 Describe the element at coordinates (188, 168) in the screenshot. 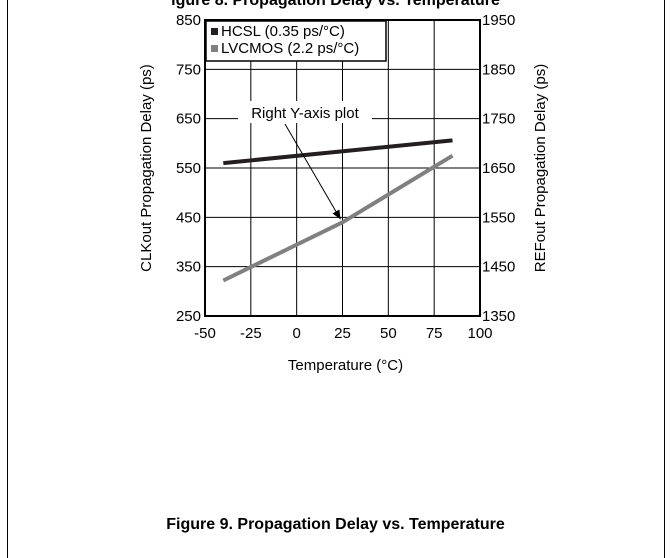

I see `left-y-tick-label: 550` at that location.